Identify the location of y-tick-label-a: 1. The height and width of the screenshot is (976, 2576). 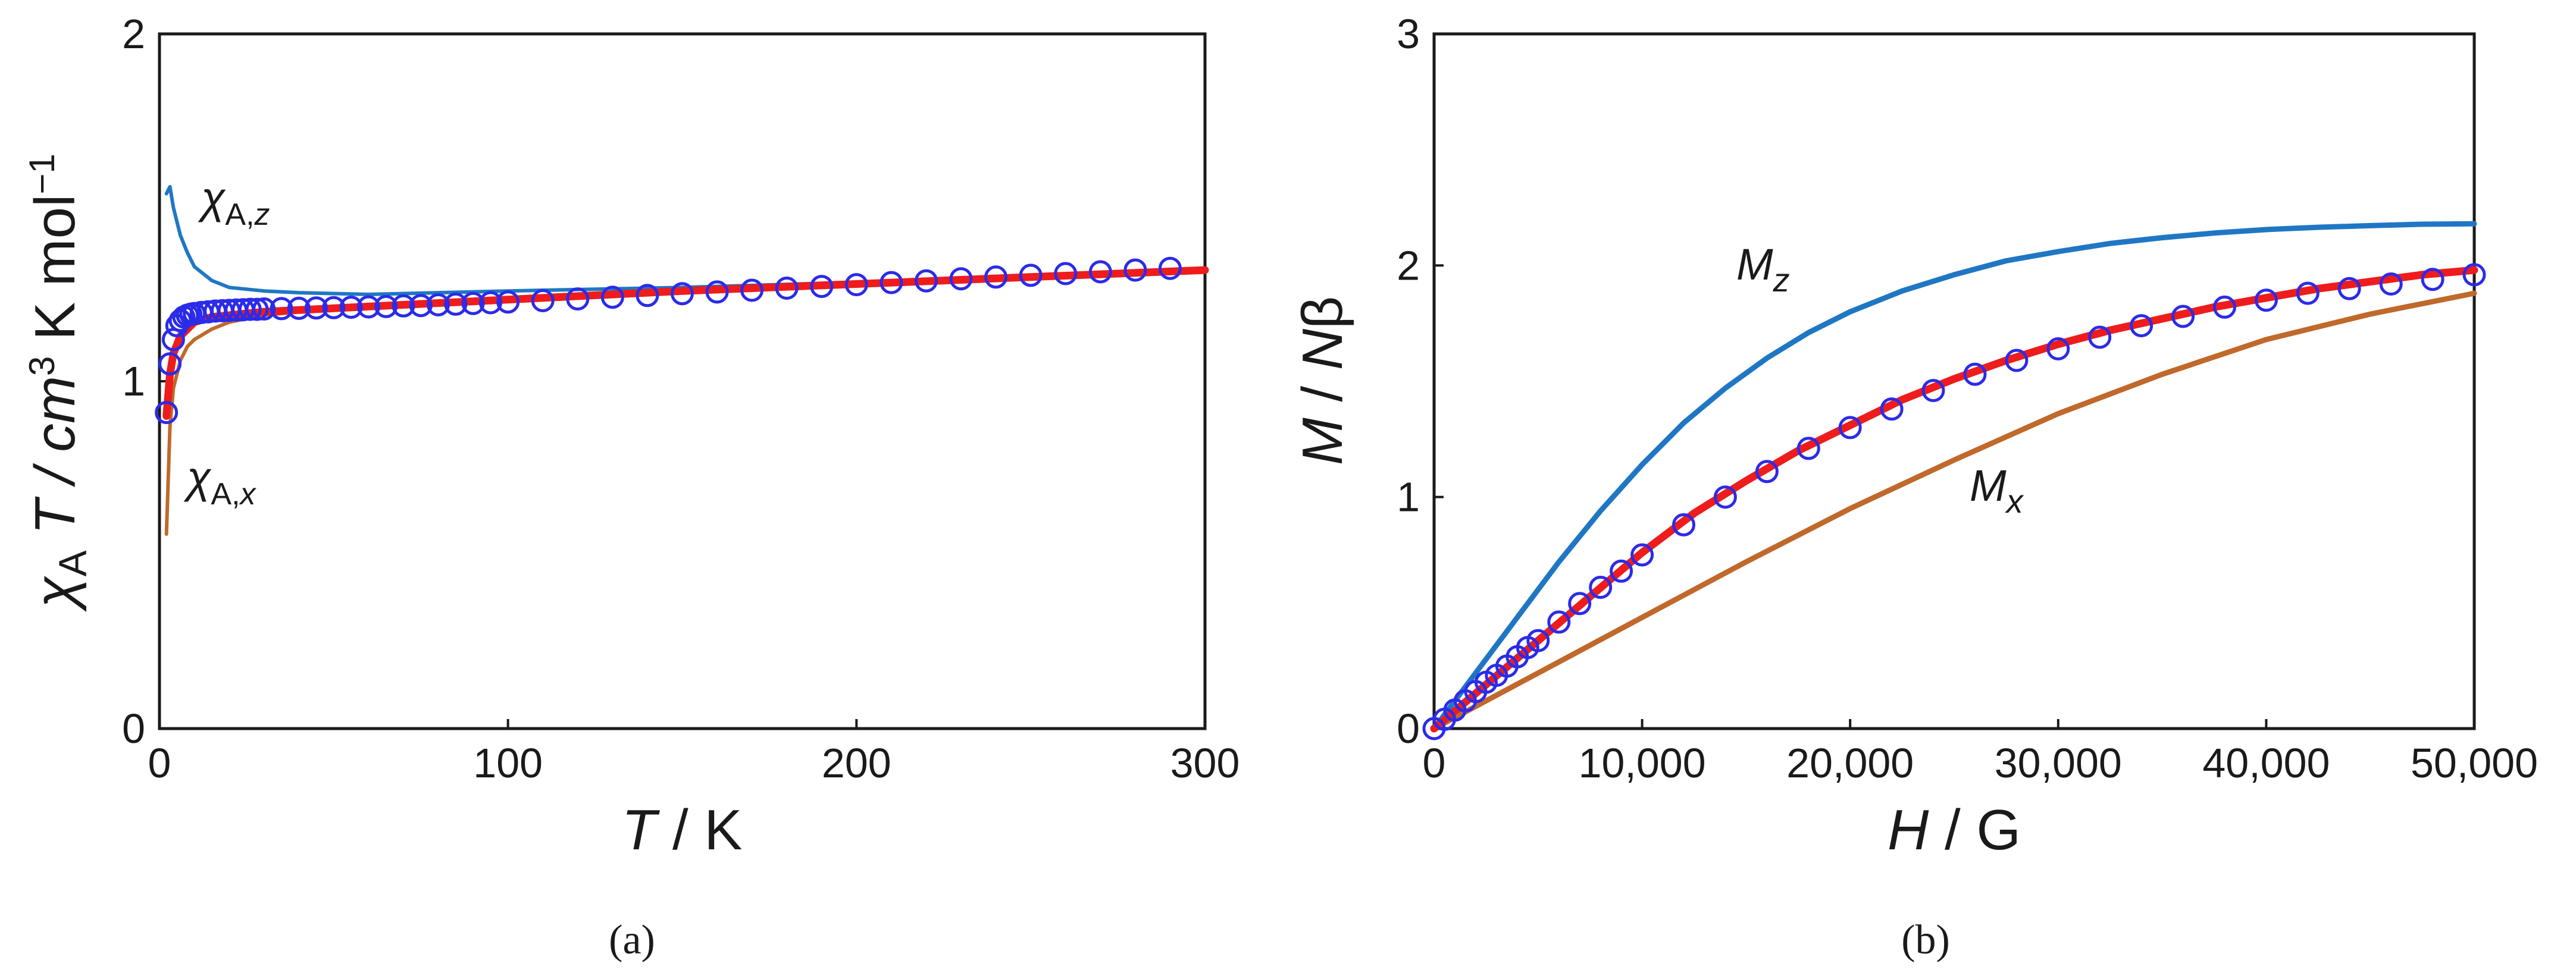
(133, 381).